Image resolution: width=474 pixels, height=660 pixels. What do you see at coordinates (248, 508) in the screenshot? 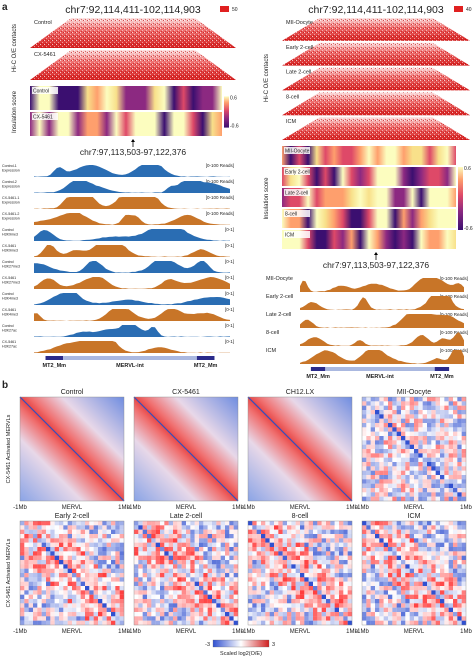
I see `x-label: -1Mb` at bounding box center [248, 508].